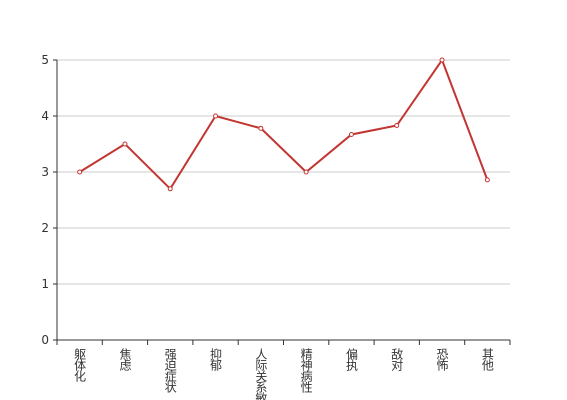  Describe the element at coordinates (487, 359) in the screenshot. I see `x-tick-label: 其他` at that location.